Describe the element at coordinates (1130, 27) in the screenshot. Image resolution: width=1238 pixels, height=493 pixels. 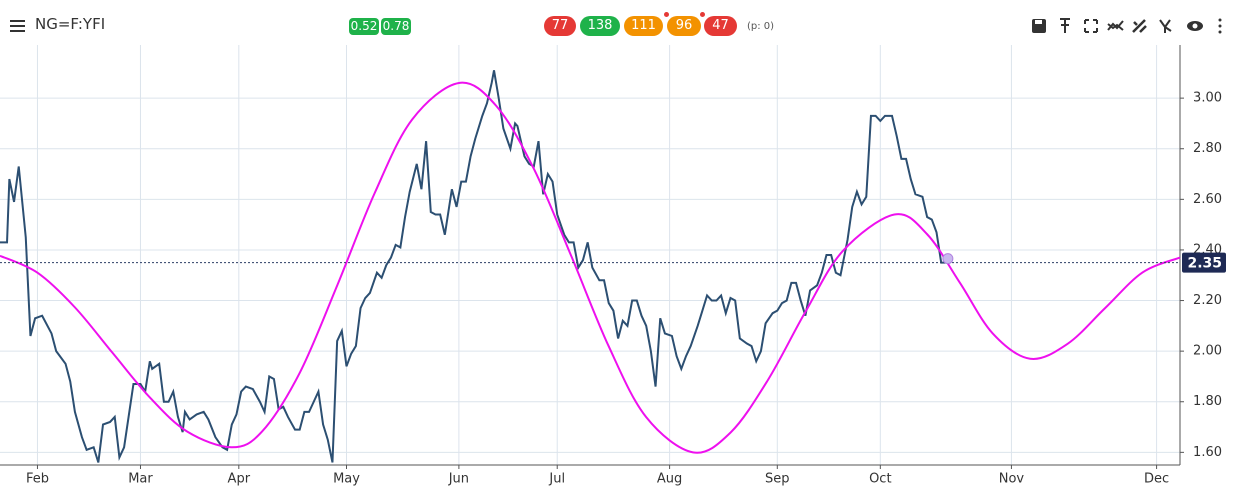
I see `tool-icons` at that location.